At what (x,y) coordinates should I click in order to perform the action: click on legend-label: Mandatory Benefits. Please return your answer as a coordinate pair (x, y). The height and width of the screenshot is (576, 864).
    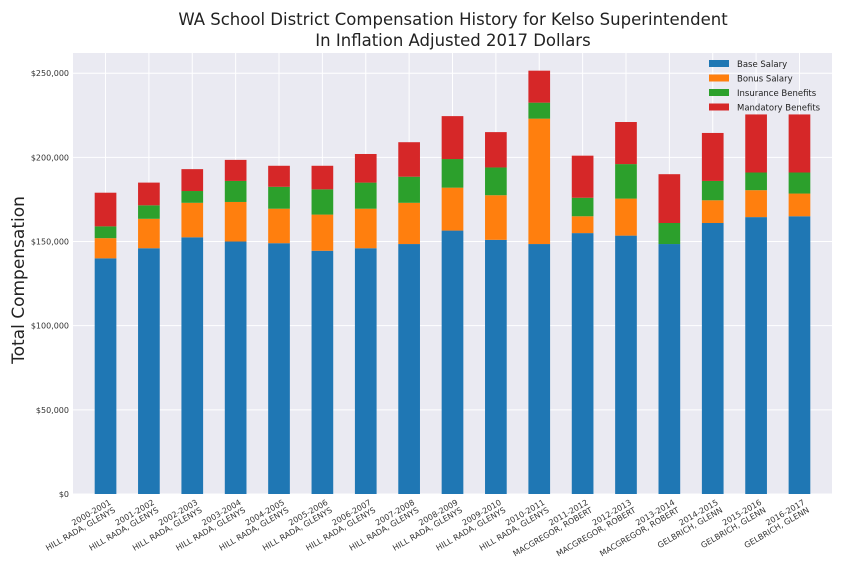
    Looking at the image, I should click on (779, 109).